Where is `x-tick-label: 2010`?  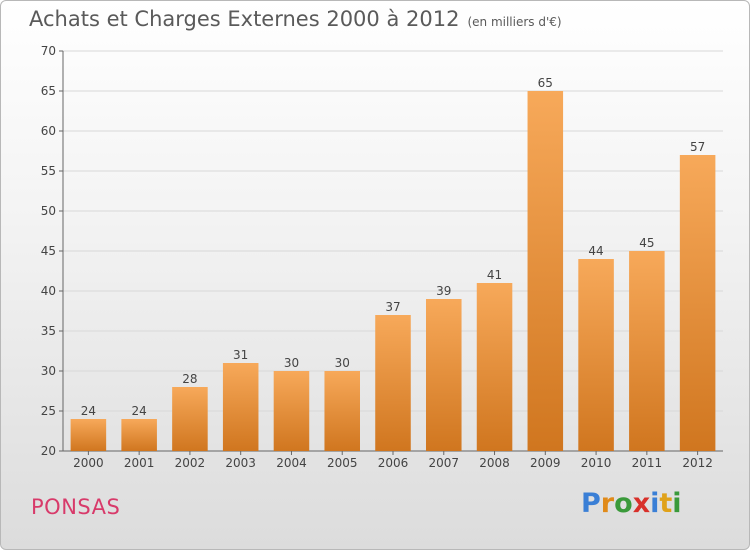 x-tick-label: 2010 is located at coordinates (596, 463).